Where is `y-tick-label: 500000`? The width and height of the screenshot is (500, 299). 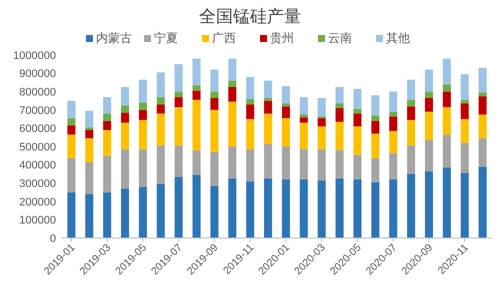
y-tick-label: 500000 is located at coordinates (37, 147).